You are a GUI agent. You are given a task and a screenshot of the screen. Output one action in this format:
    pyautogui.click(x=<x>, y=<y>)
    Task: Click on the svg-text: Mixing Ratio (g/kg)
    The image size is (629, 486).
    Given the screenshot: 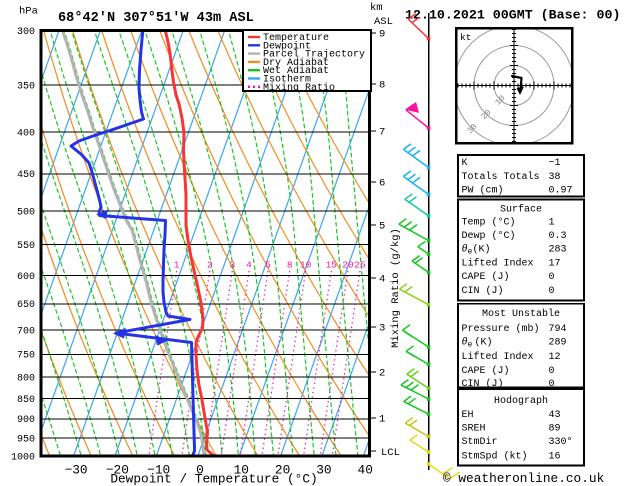 What is the action you would take?
    pyautogui.click(x=396, y=288)
    